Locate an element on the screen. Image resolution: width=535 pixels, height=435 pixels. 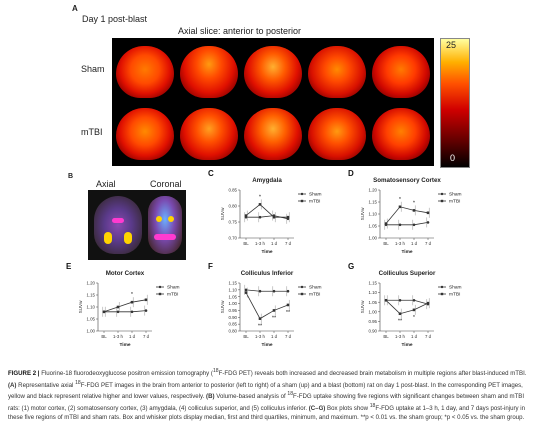
panel-b-letter: B is located at coordinates (71, 176).